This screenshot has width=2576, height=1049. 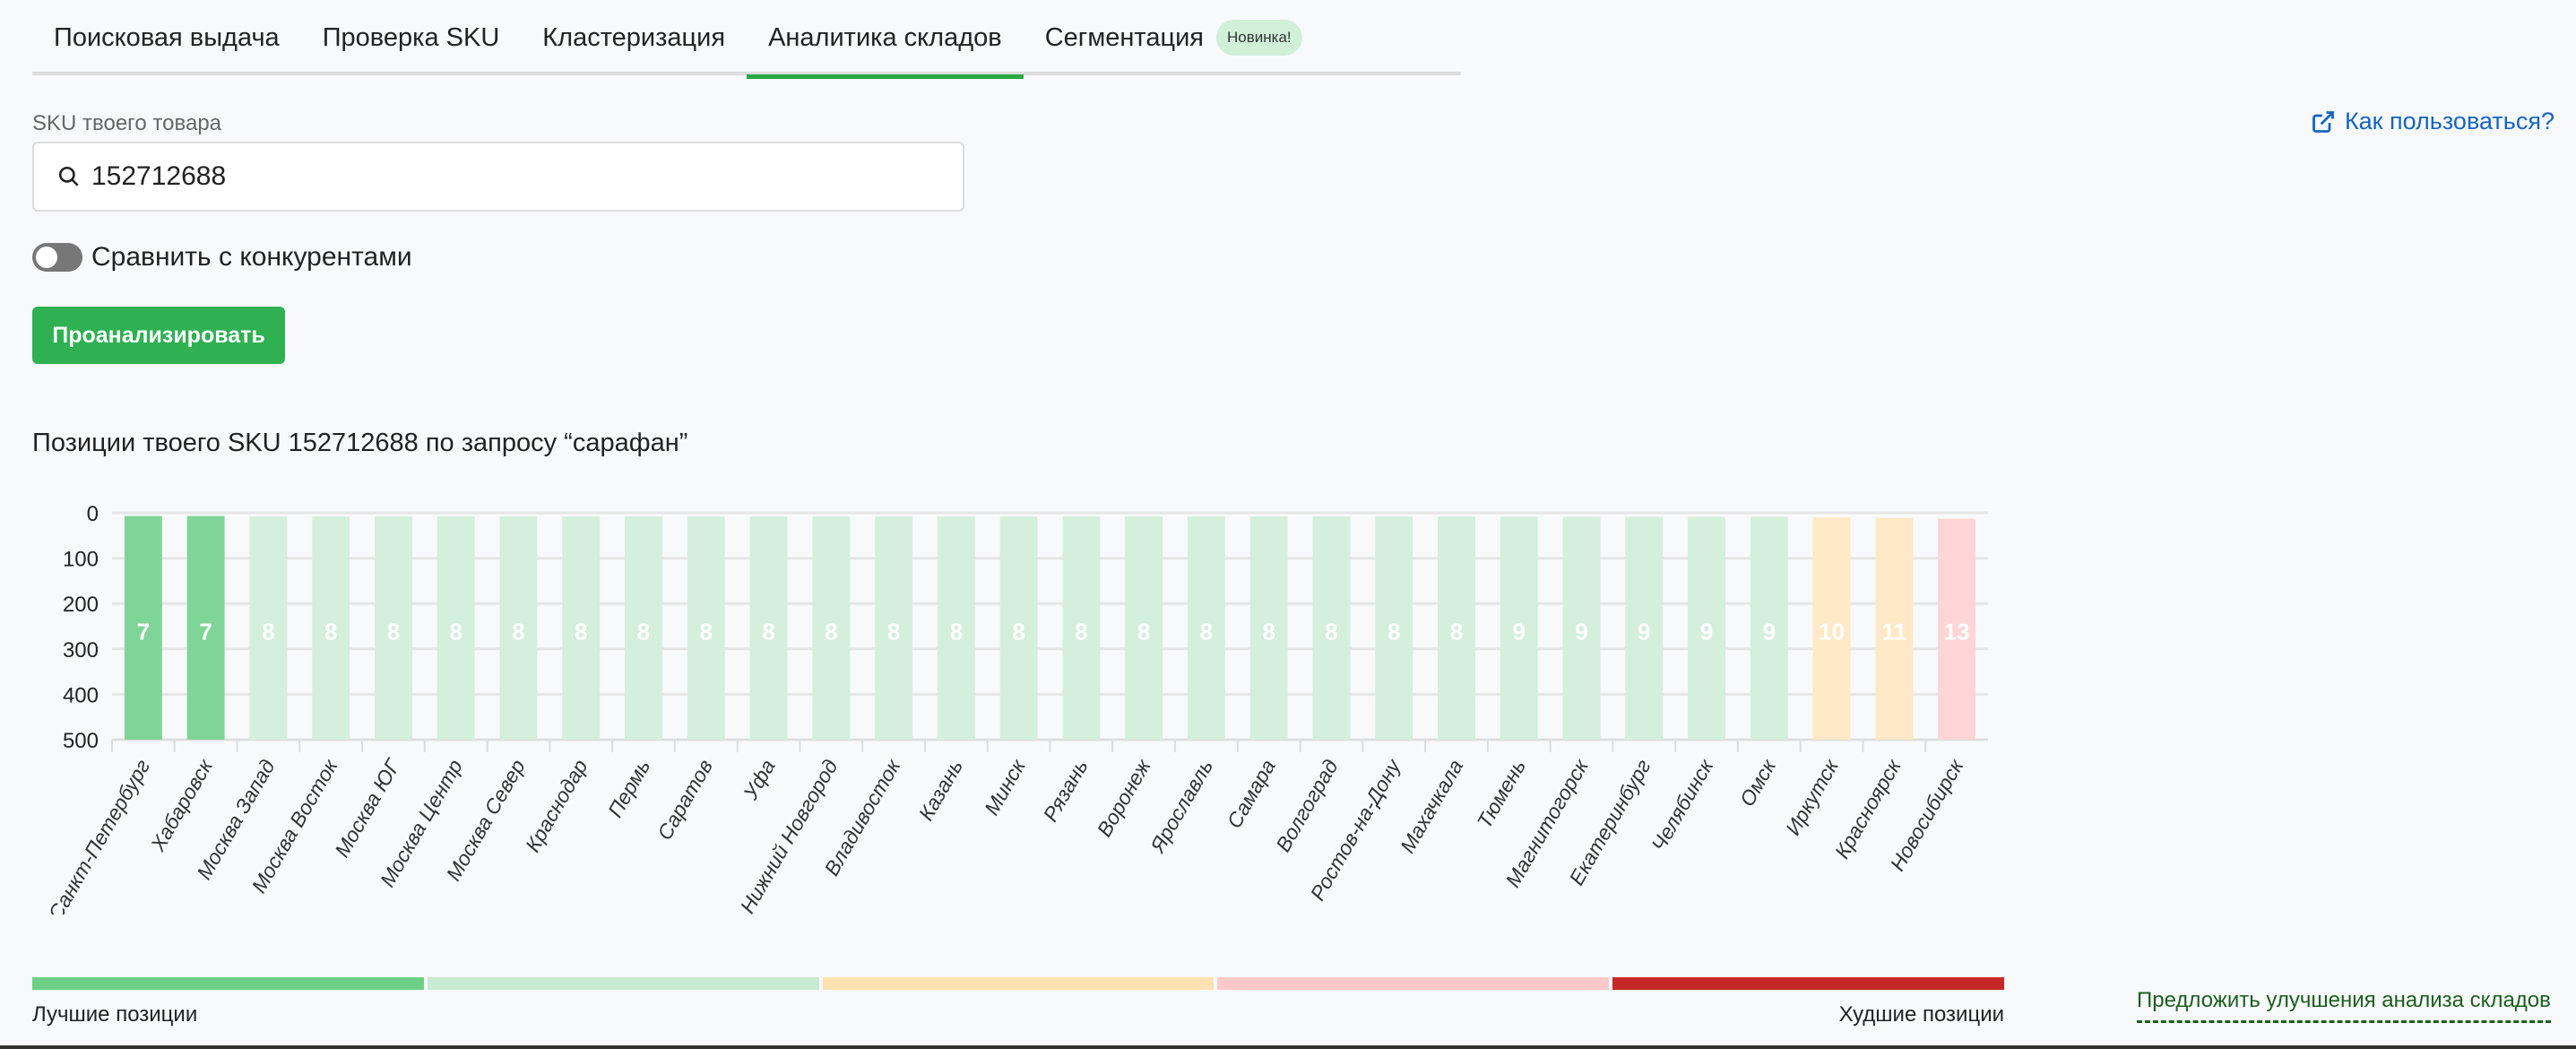 What do you see at coordinates (1124, 797) in the screenshot?
I see `x-tick-label: Воронеж` at bounding box center [1124, 797].